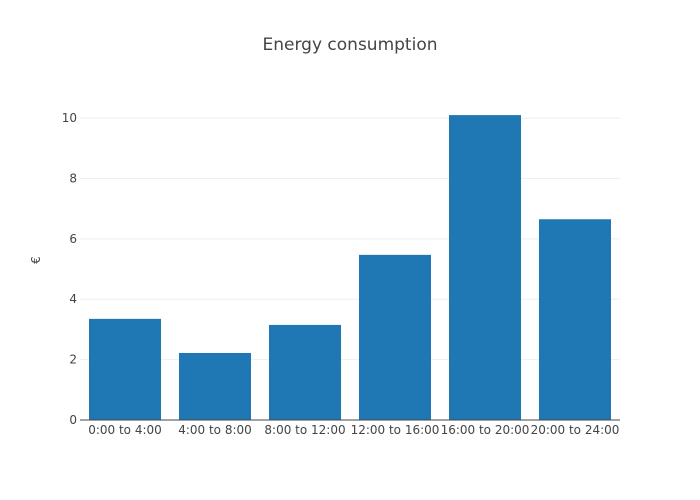 The height and width of the screenshot is (500, 700). Describe the element at coordinates (73, 178) in the screenshot. I see `y-tick-label: 8` at that location.